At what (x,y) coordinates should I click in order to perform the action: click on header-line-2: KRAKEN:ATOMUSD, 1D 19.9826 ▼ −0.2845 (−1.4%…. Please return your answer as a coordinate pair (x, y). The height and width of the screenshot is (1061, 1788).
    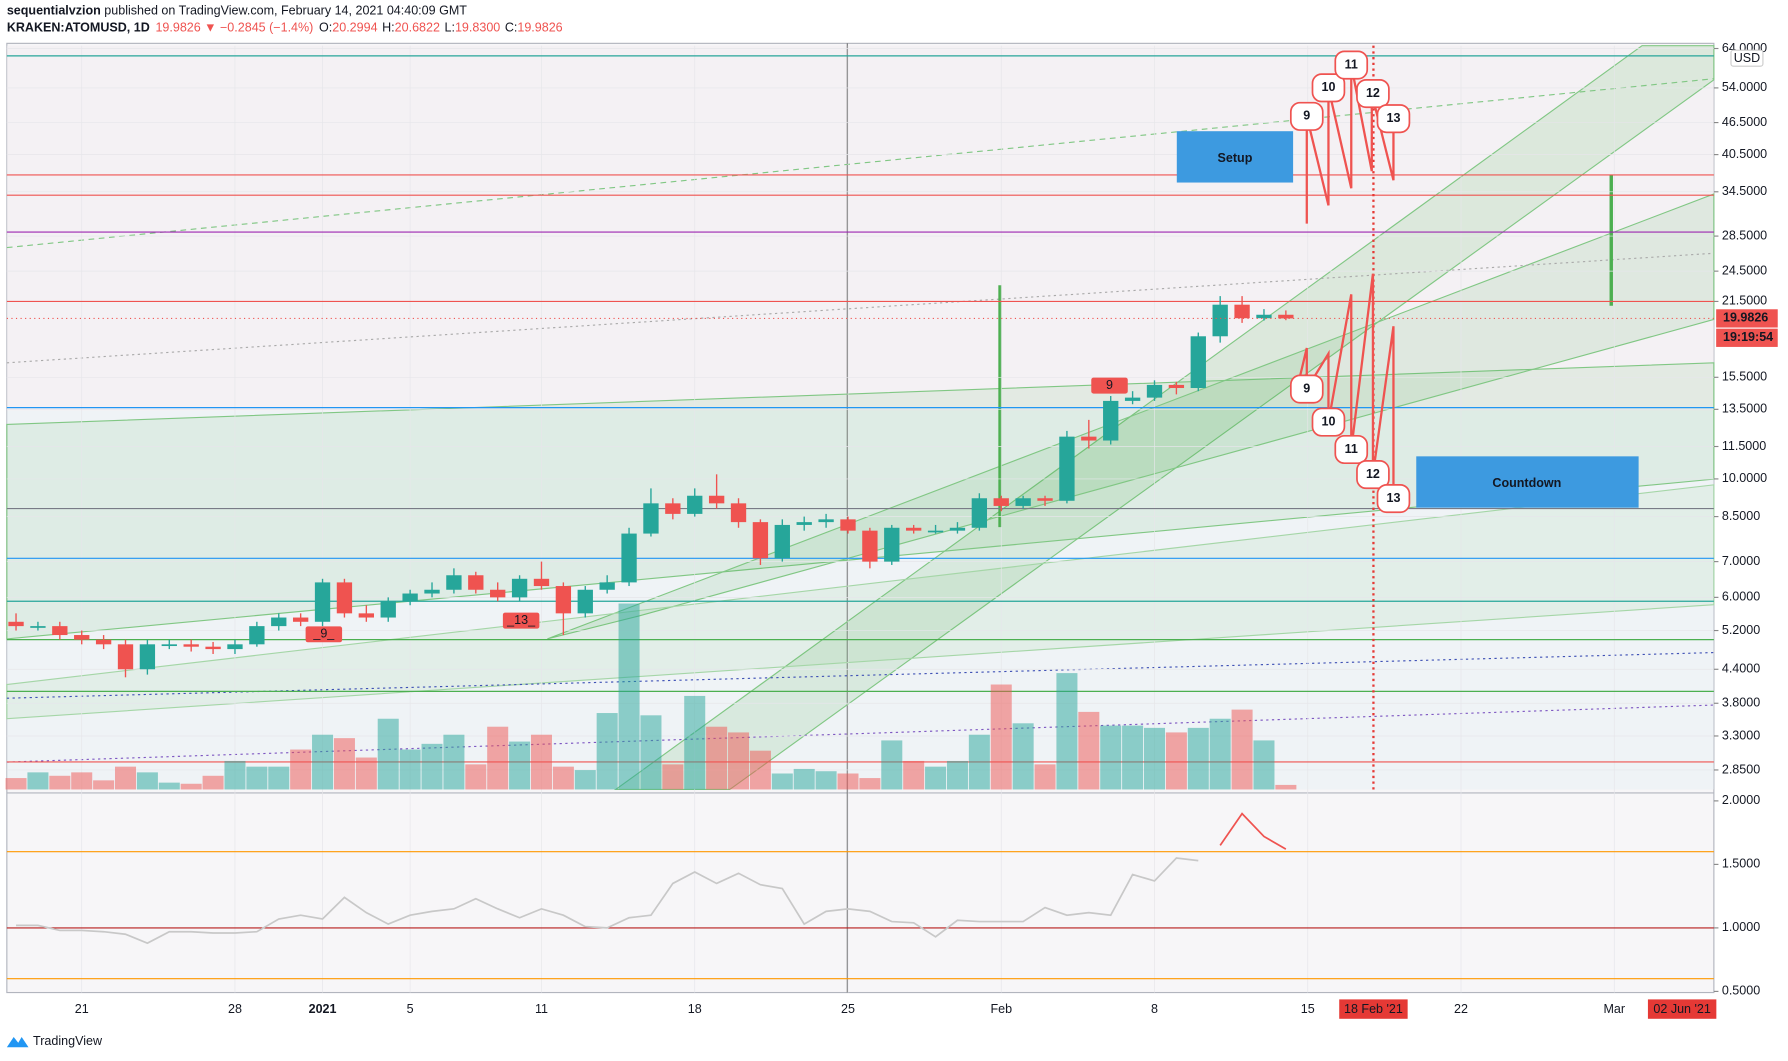
    Looking at the image, I should click on (285, 28).